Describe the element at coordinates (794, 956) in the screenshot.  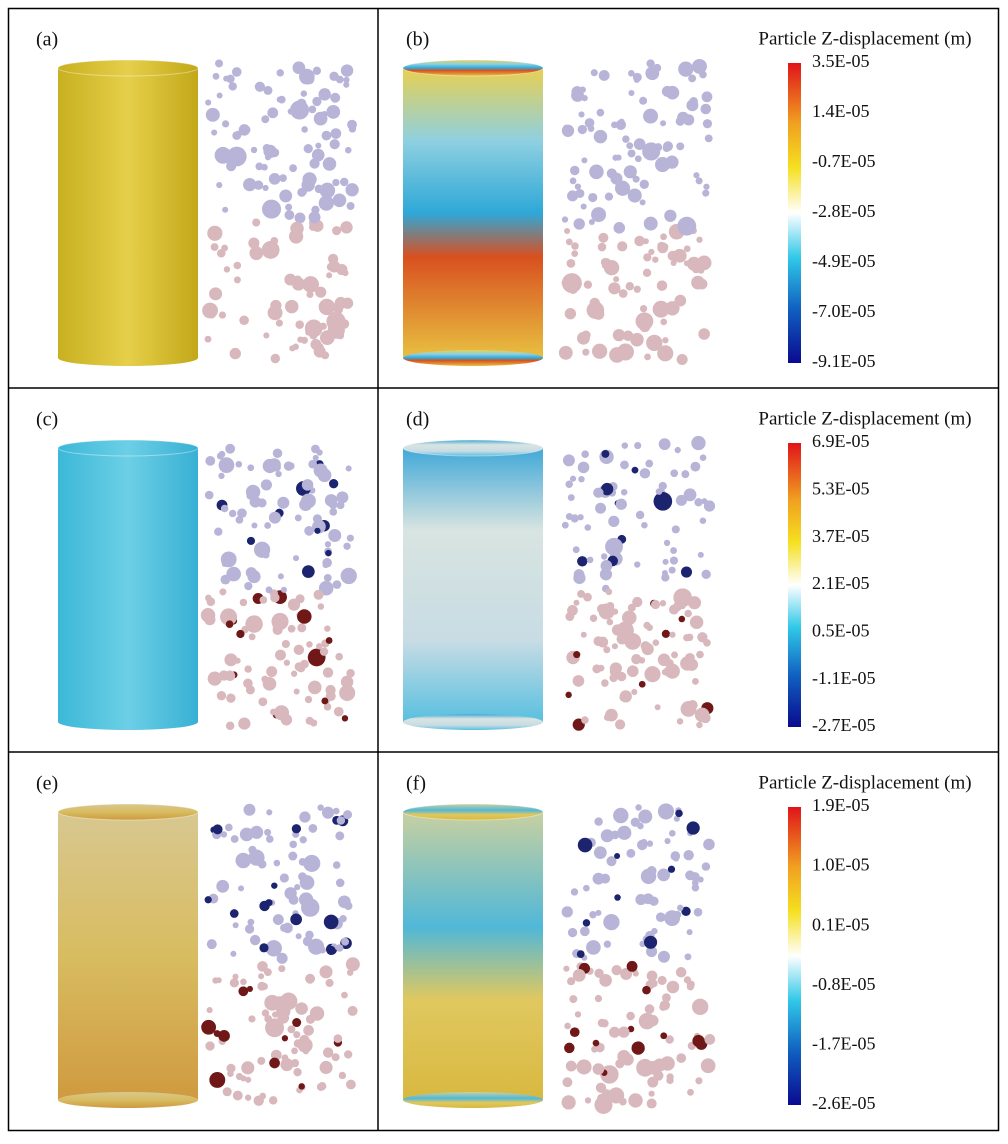
I see `colorbar` at that location.